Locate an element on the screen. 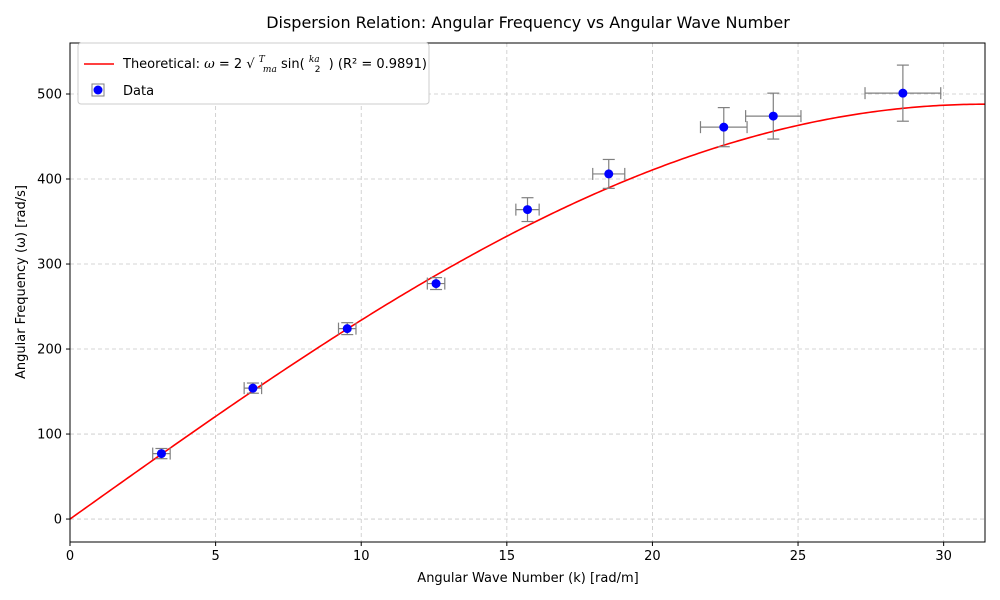 The width and height of the screenshot is (1000, 600). x-tick-label: 10 is located at coordinates (361, 556).